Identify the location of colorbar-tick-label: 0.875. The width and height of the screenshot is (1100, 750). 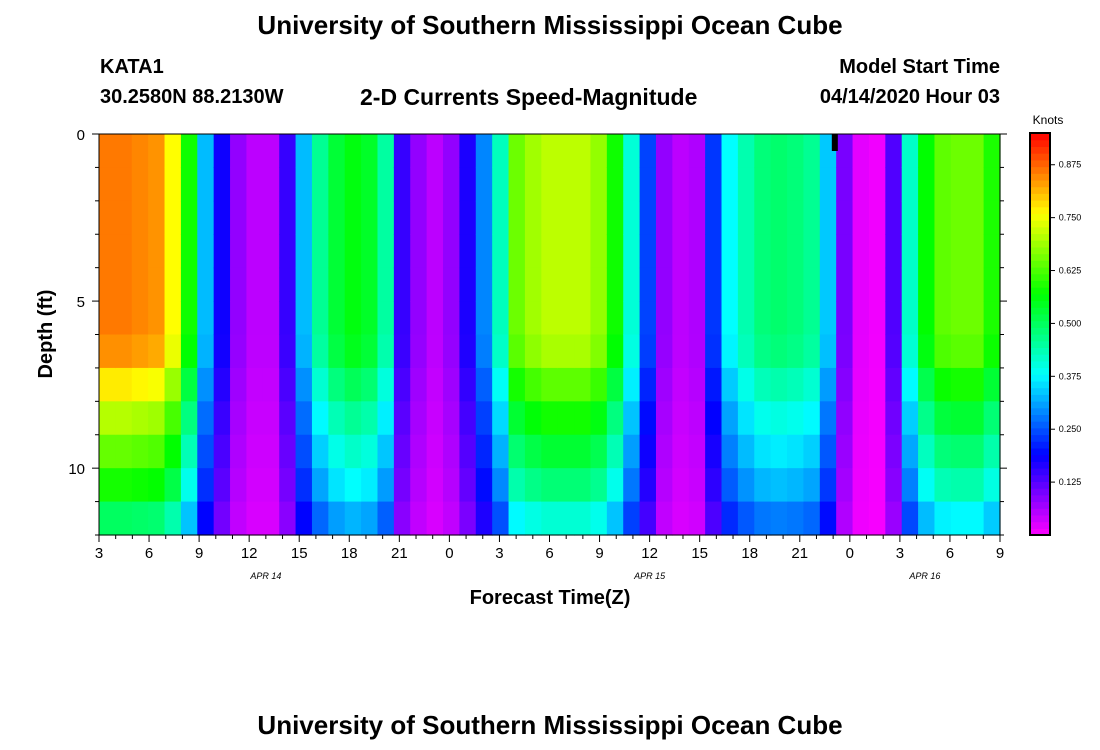
(1070, 165).